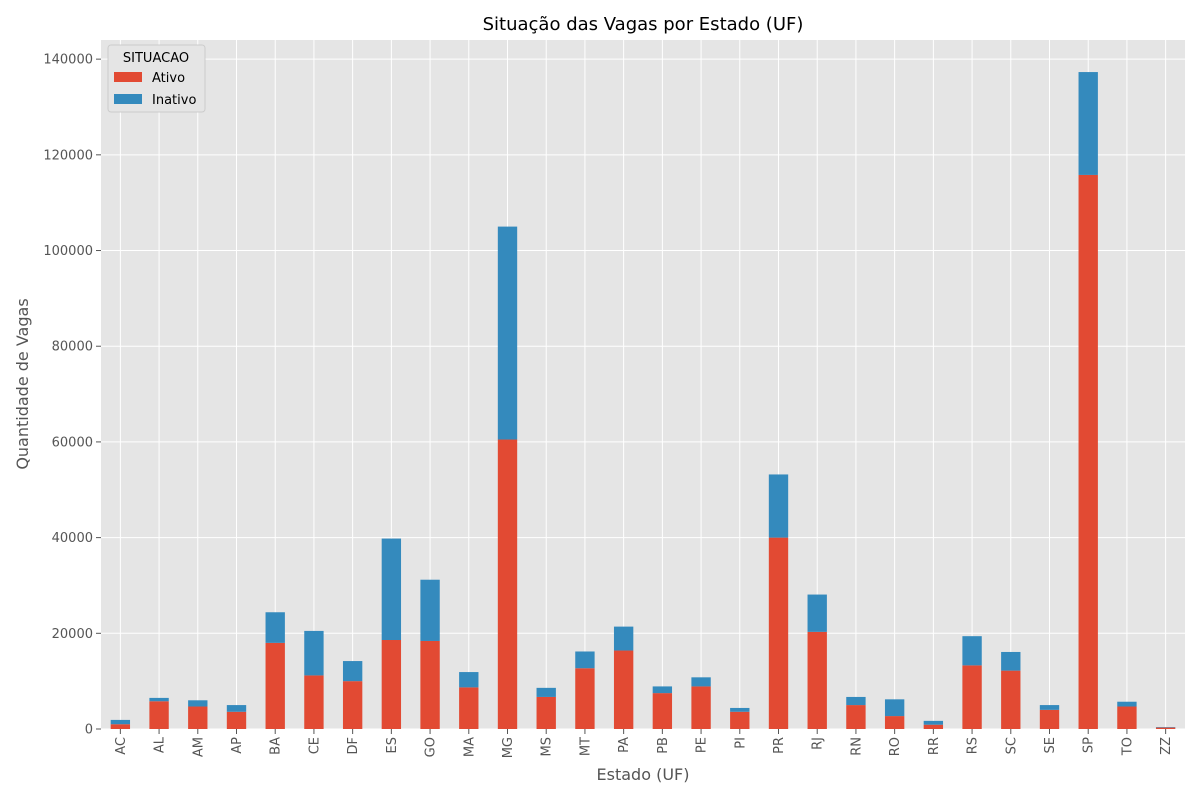  I want to click on bar-ativo-ma, so click(469, 708).